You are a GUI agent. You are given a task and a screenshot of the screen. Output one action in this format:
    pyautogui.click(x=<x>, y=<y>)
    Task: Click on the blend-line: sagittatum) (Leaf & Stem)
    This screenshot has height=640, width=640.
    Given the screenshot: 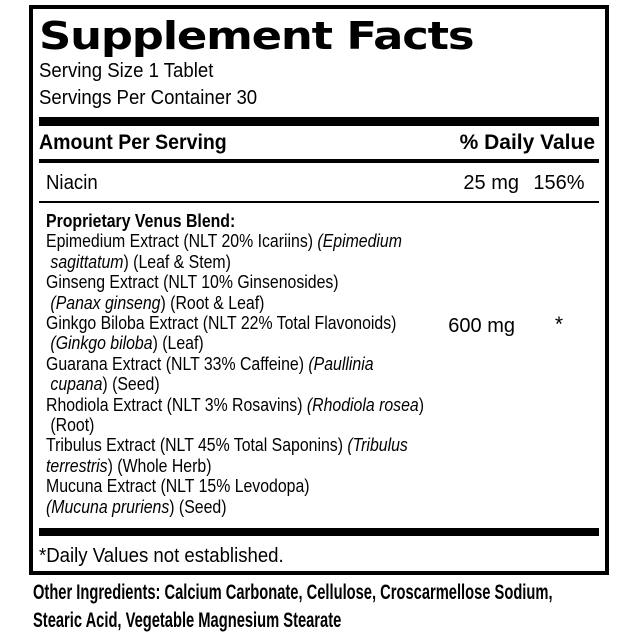 What is the action you would take?
    pyautogui.click(x=140, y=261)
    